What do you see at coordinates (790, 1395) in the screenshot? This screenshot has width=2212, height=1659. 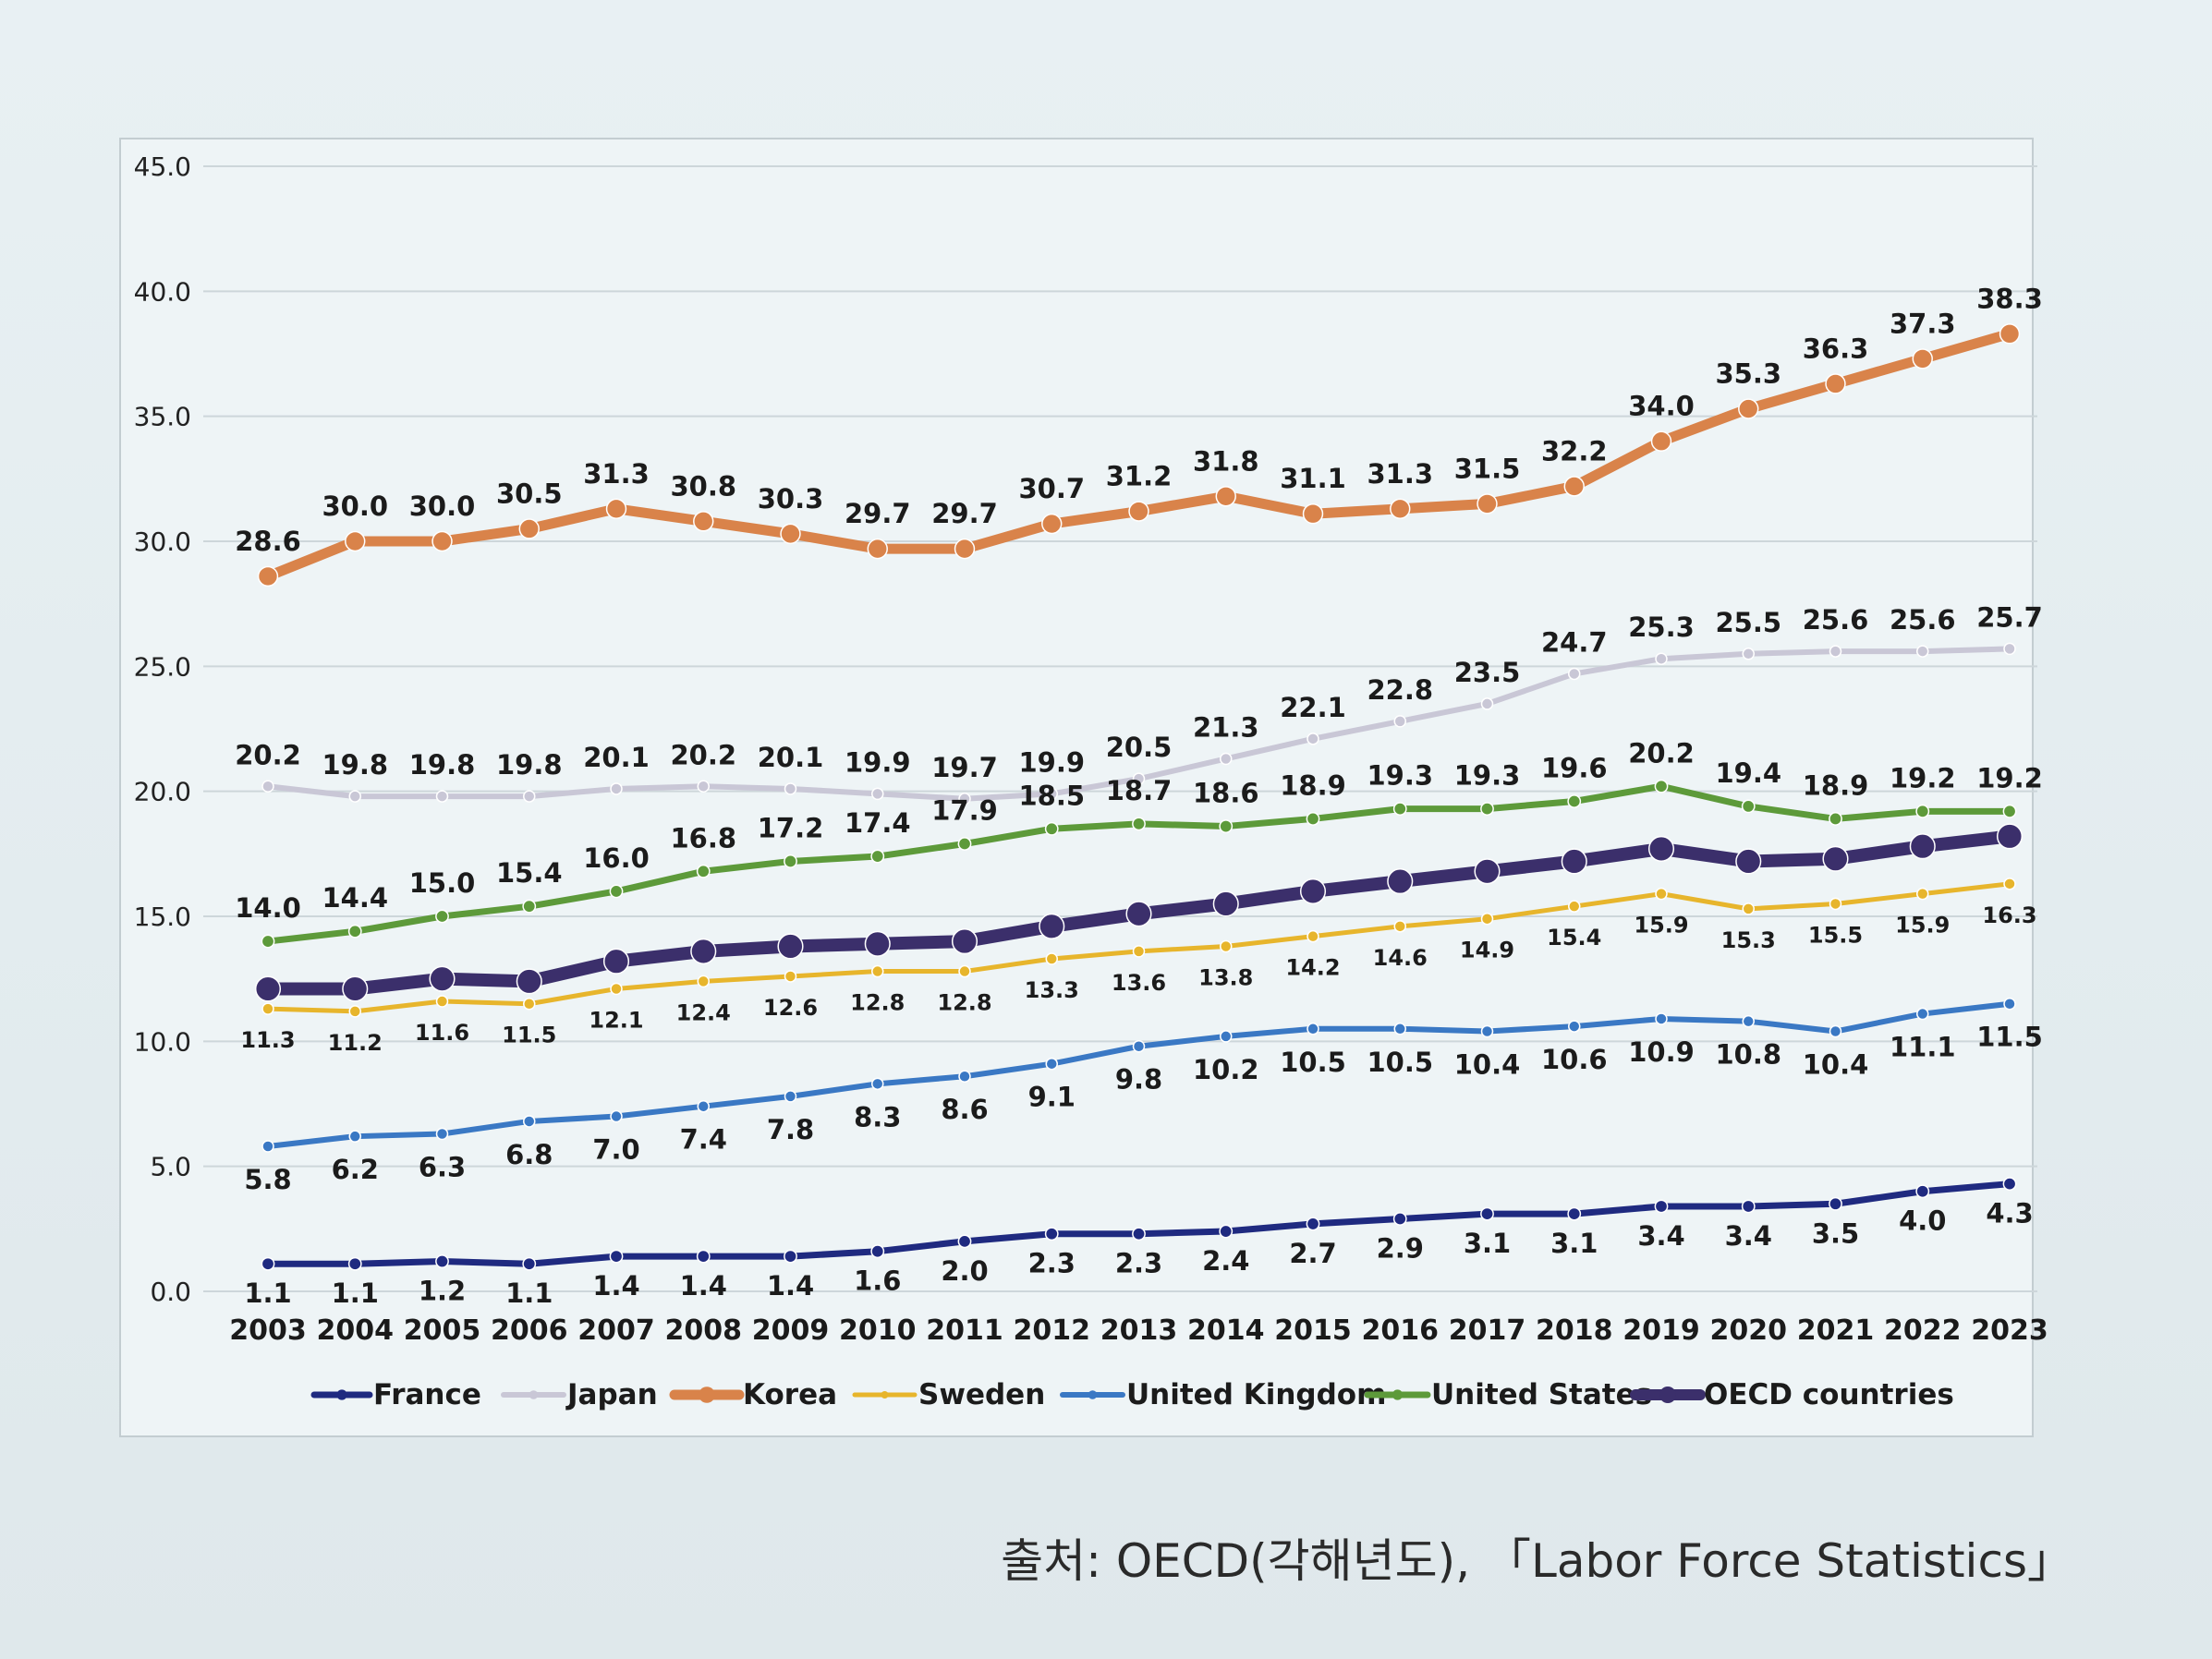 I see `legend-label: Korea` at bounding box center [790, 1395].